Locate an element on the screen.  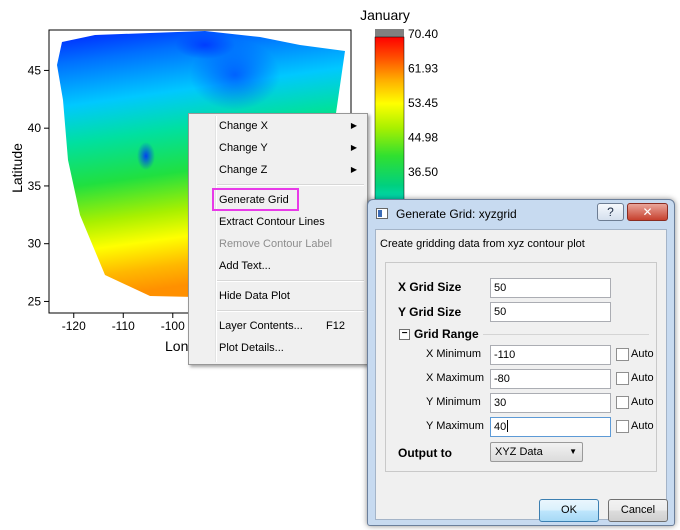
y-tick-label: 45 is located at coordinates (35, 70).